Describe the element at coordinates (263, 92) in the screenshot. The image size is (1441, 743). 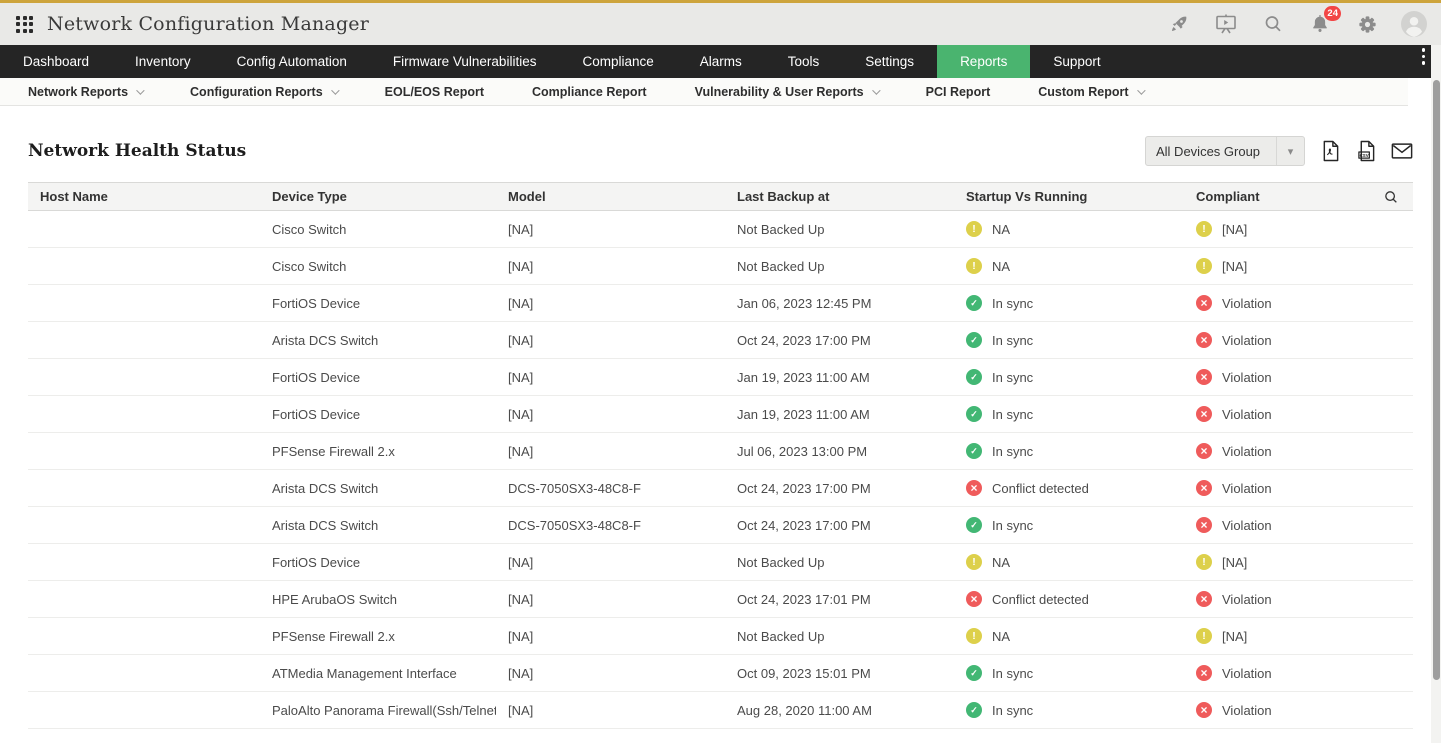
I see `subnav-item: Configuration Reports` at that location.